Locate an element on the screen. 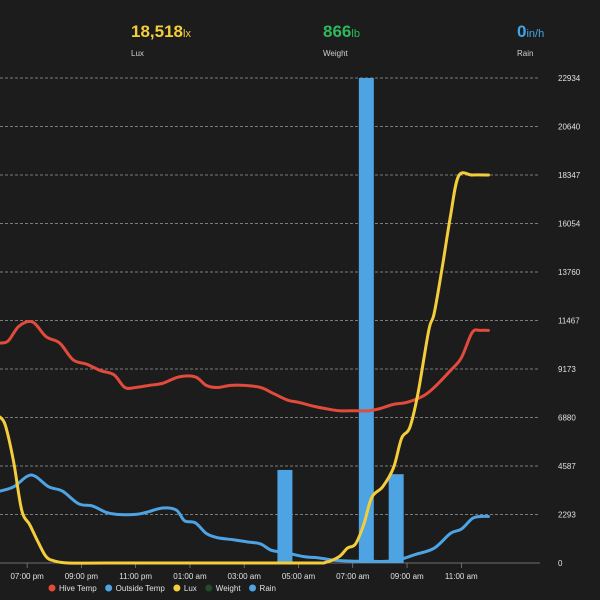 The height and width of the screenshot is (600, 600). weight-label: Weight is located at coordinates (335, 53).